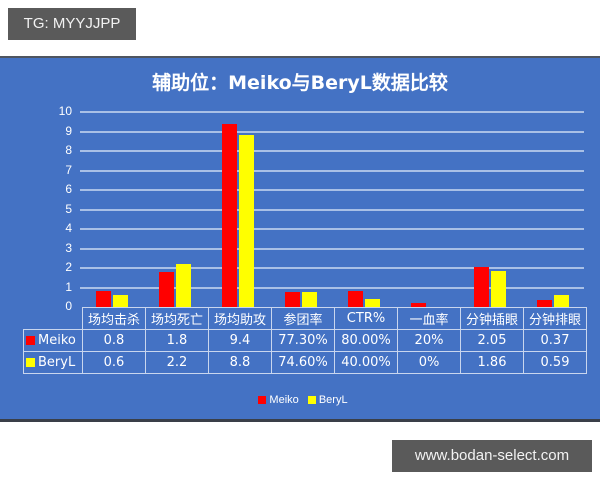  I want to click on meiko-swatch-icon, so click(30, 340).